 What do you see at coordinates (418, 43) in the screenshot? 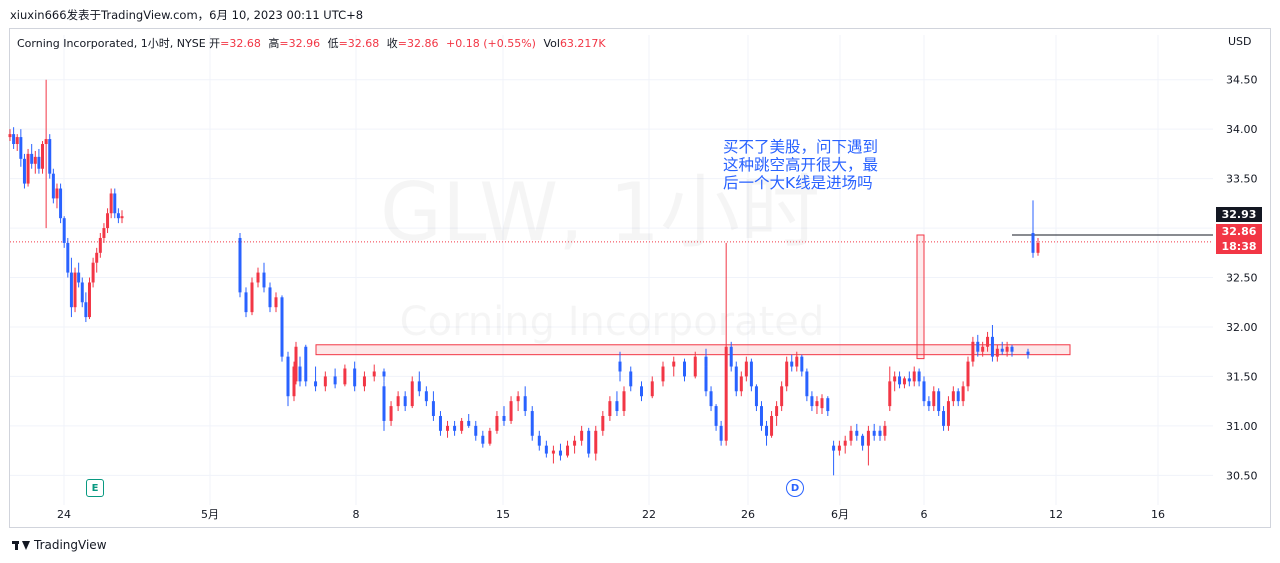
I see `close-value: =32.86` at bounding box center [418, 43].